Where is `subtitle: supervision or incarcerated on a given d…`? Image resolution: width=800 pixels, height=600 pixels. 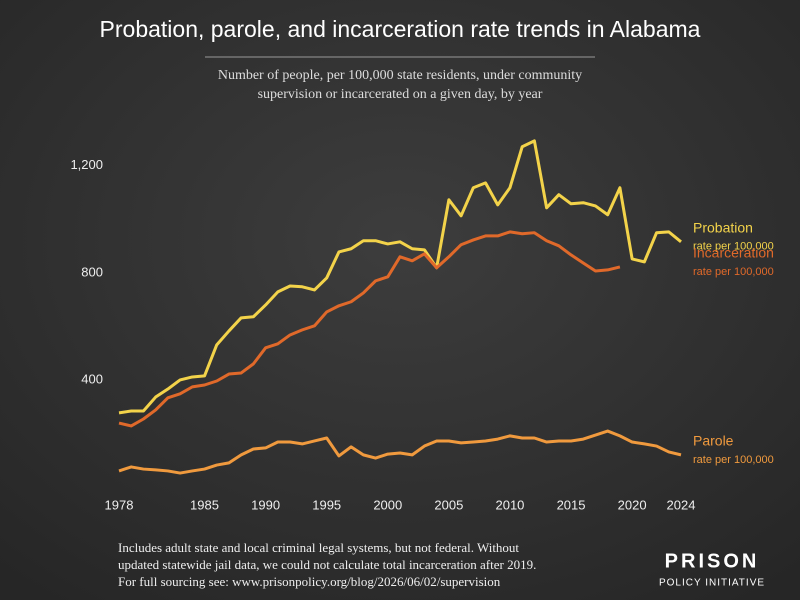 subtitle: supervision or incarcerated on a given d… is located at coordinates (400, 94).